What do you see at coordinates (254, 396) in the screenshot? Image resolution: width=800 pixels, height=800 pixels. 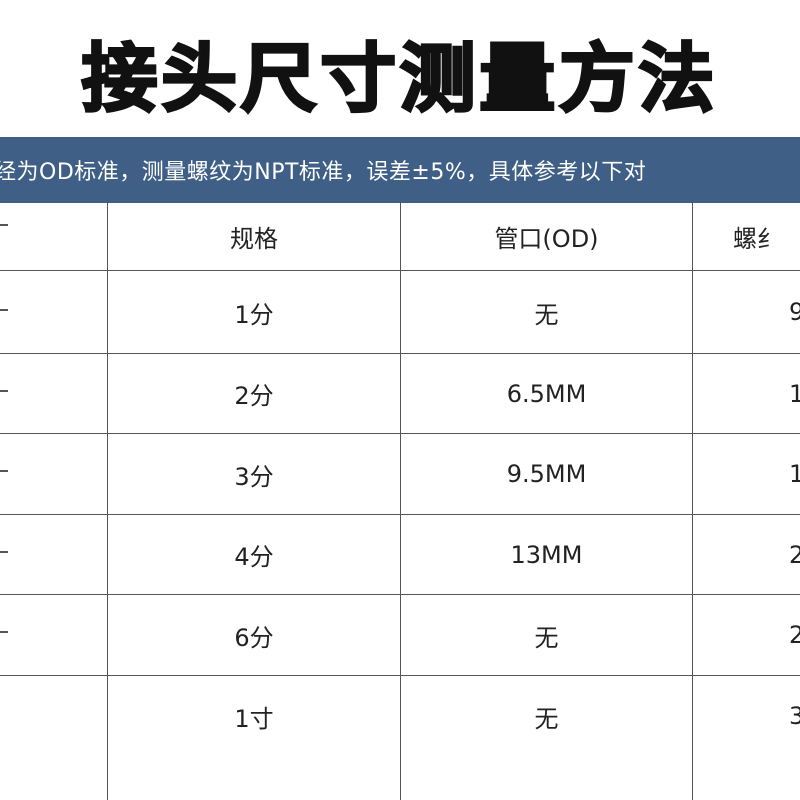 I see `table-cell-spec: 2分` at bounding box center [254, 396].